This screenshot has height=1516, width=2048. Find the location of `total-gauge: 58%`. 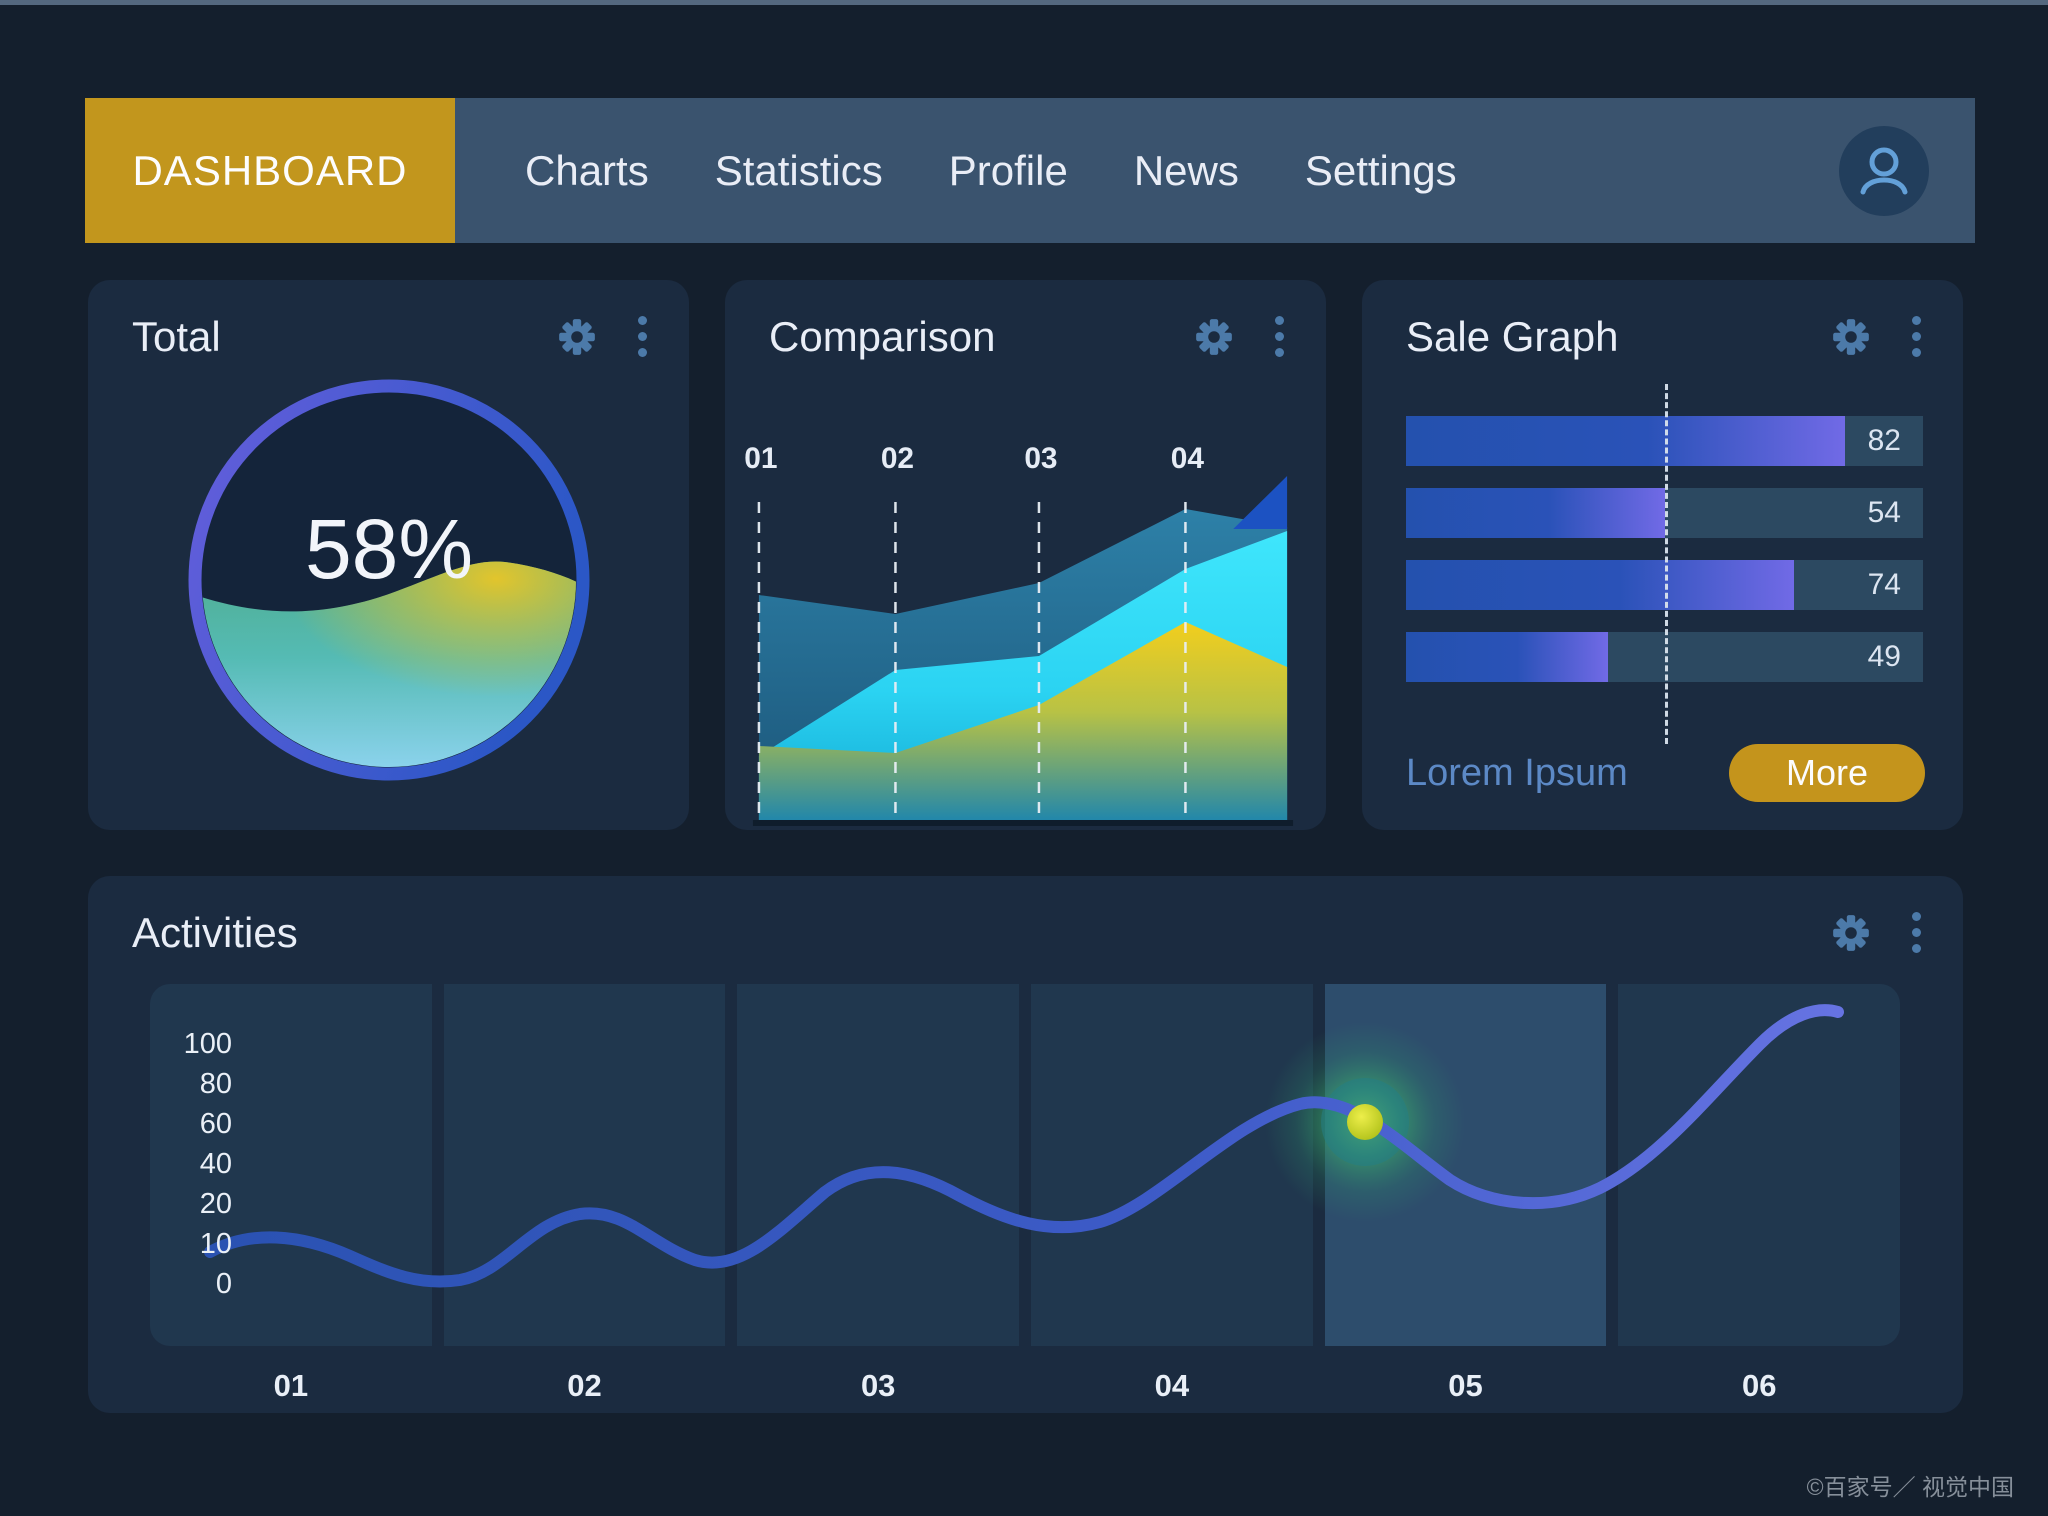

total-gauge: 58% is located at coordinates (389, 583).